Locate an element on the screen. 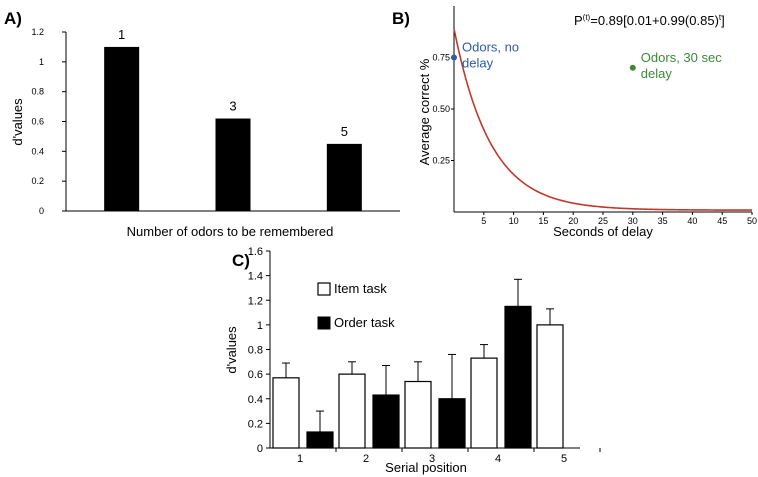 The width and height of the screenshot is (758, 477). panel-b-y-tick-label: 0.75 is located at coordinates (441, 58).